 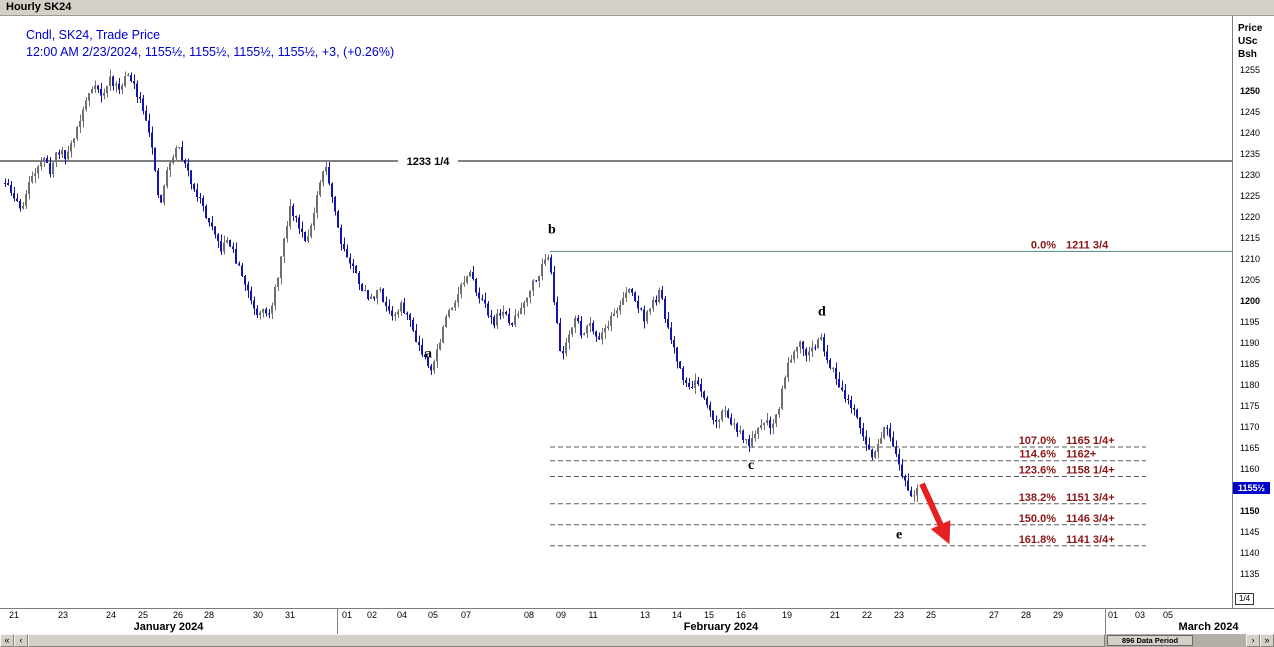 What do you see at coordinates (834, 615) in the screenshot?
I see `time-tick-label: 21` at bounding box center [834, 615].